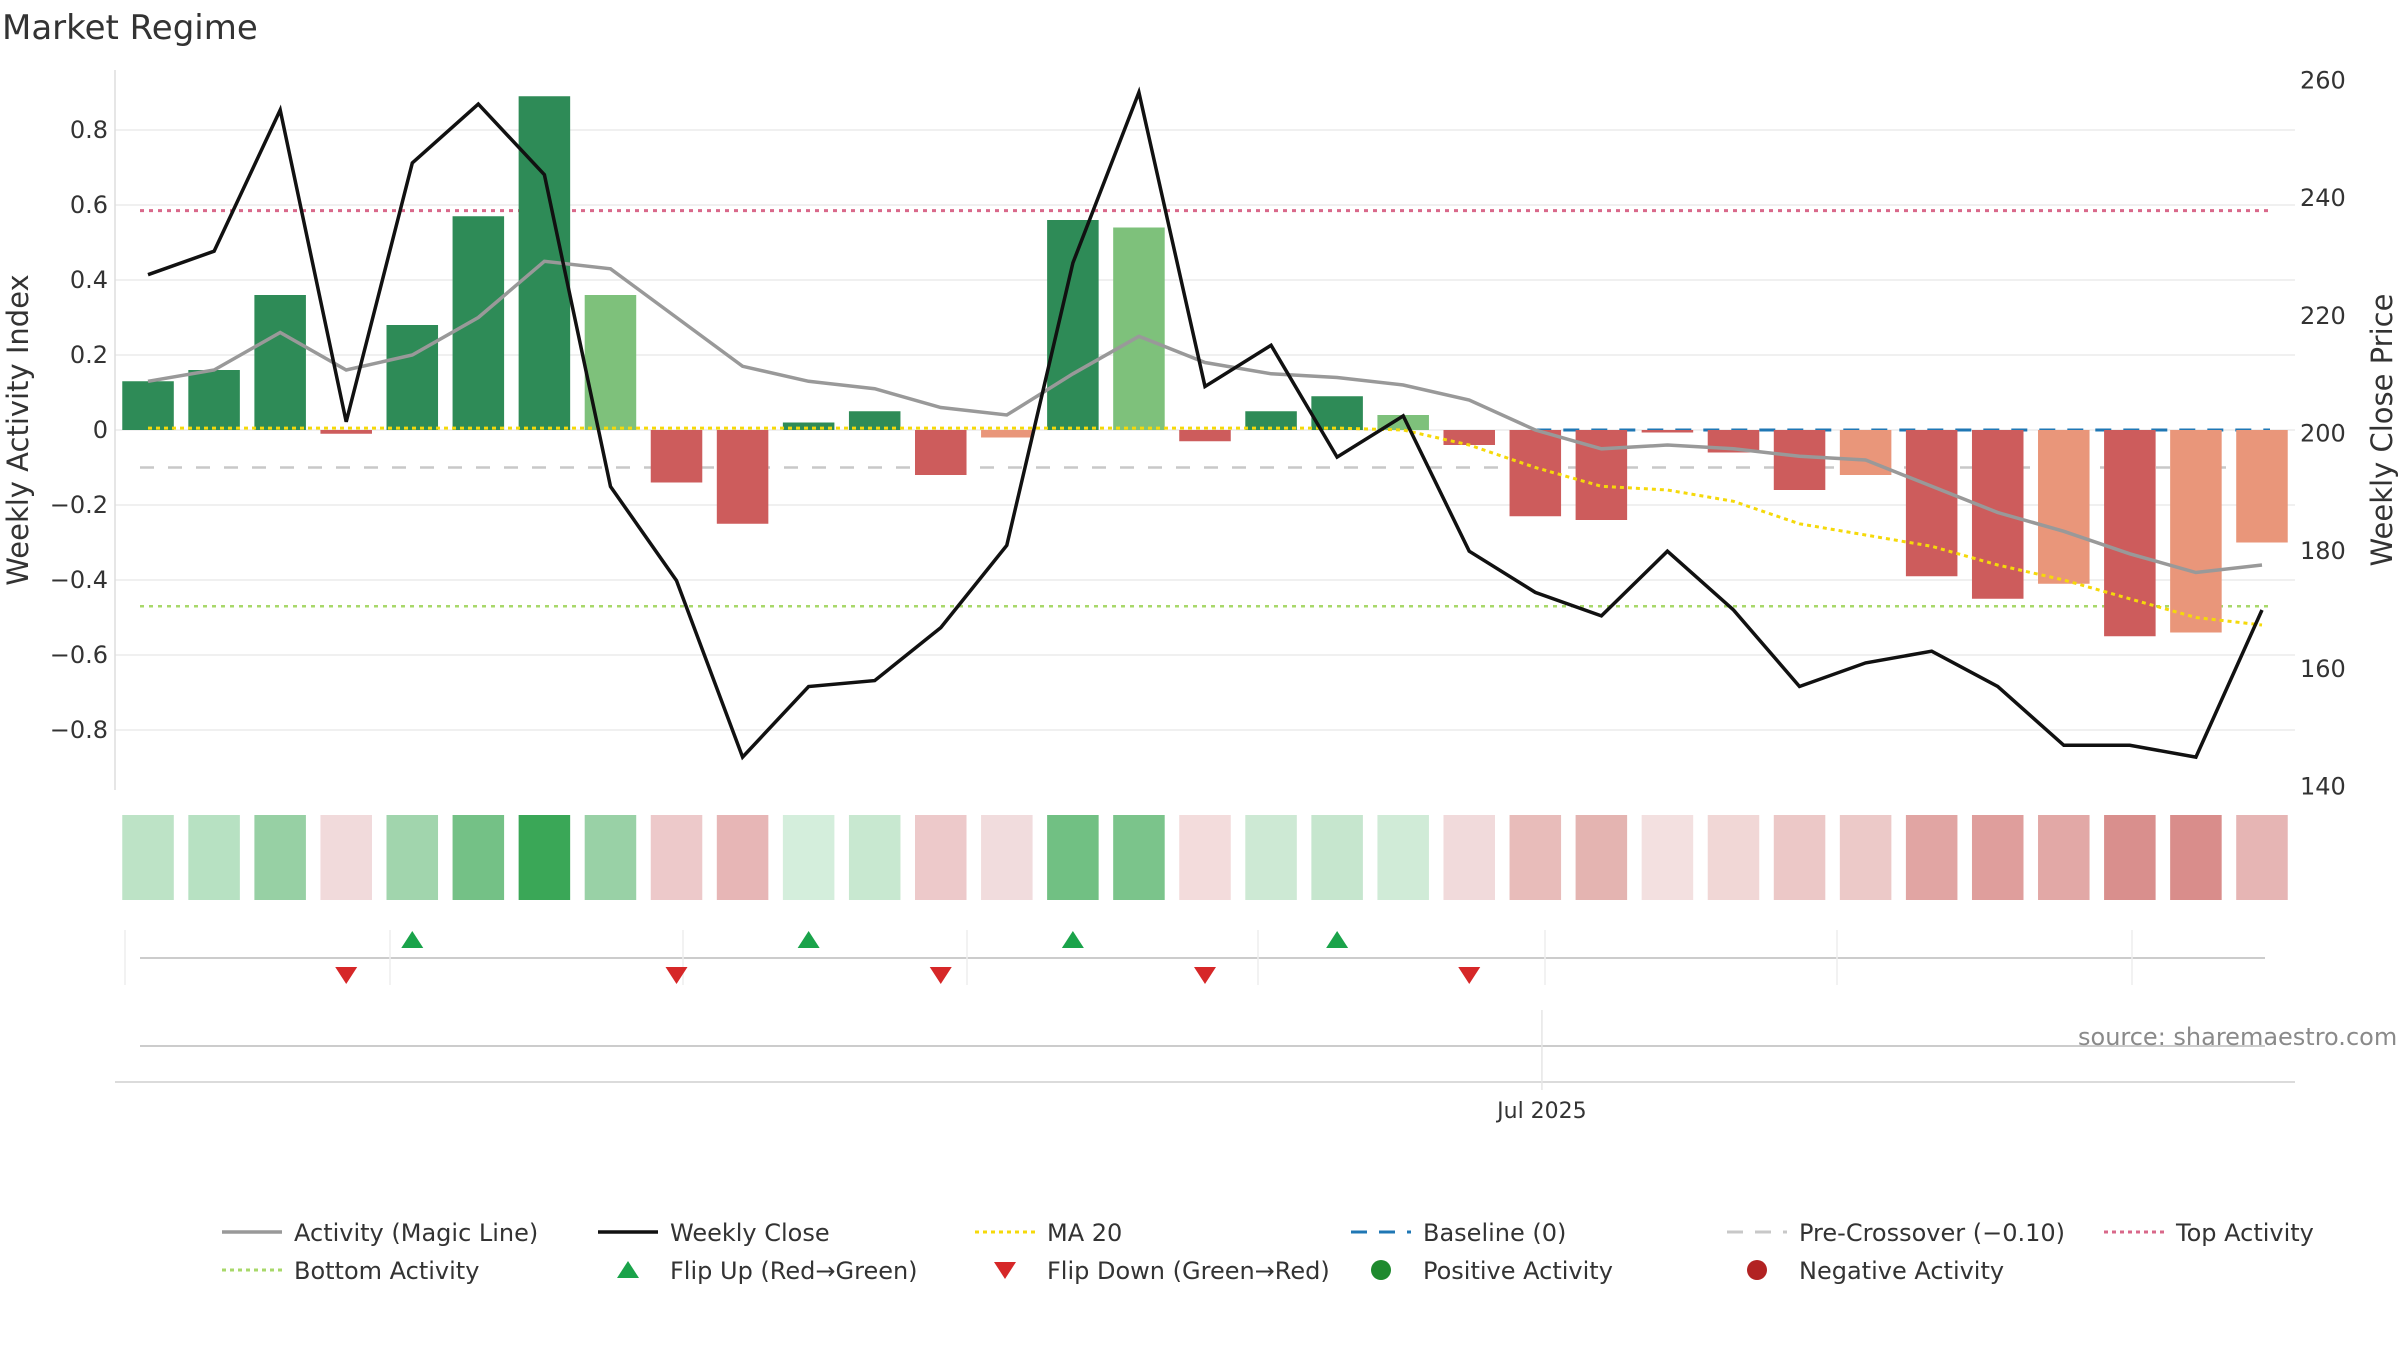  I want to click on legend-label: Positive Activity, so click(1518, 1271).